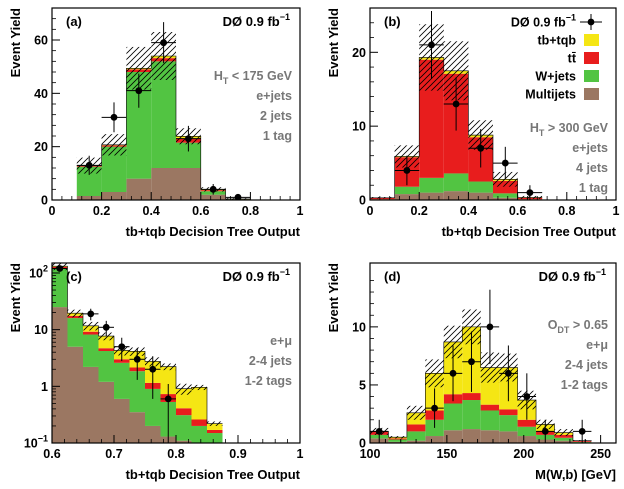  What do you see at coordinates (586, 365) in the screenshot?
I see `annotation-d-2: 2-4 jets` at bounding box center [586, 365].